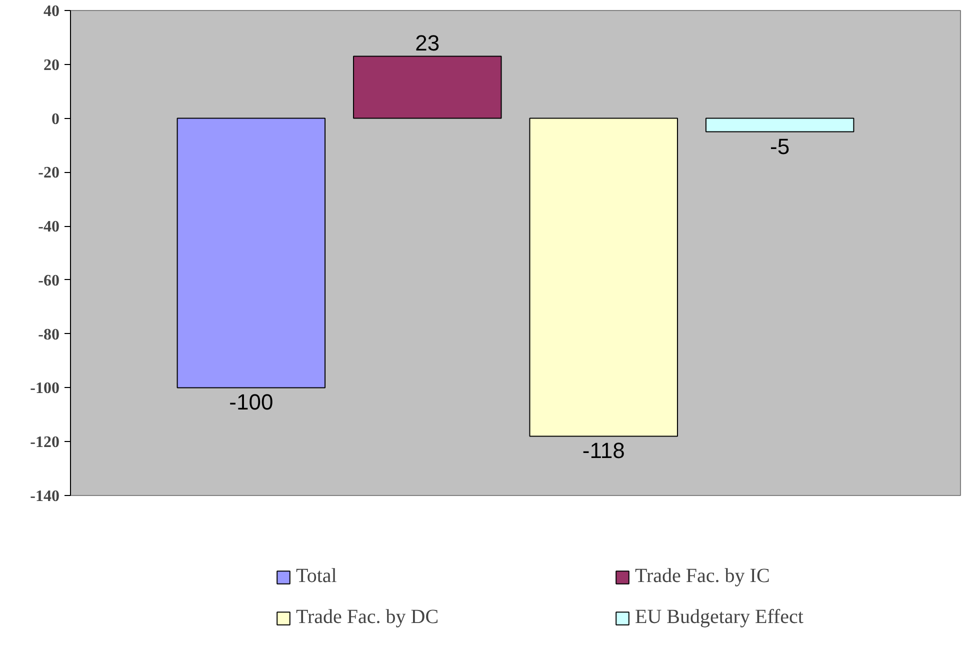  I want to click on legend-label: EU Budgetary Effect, so click(719, 617).